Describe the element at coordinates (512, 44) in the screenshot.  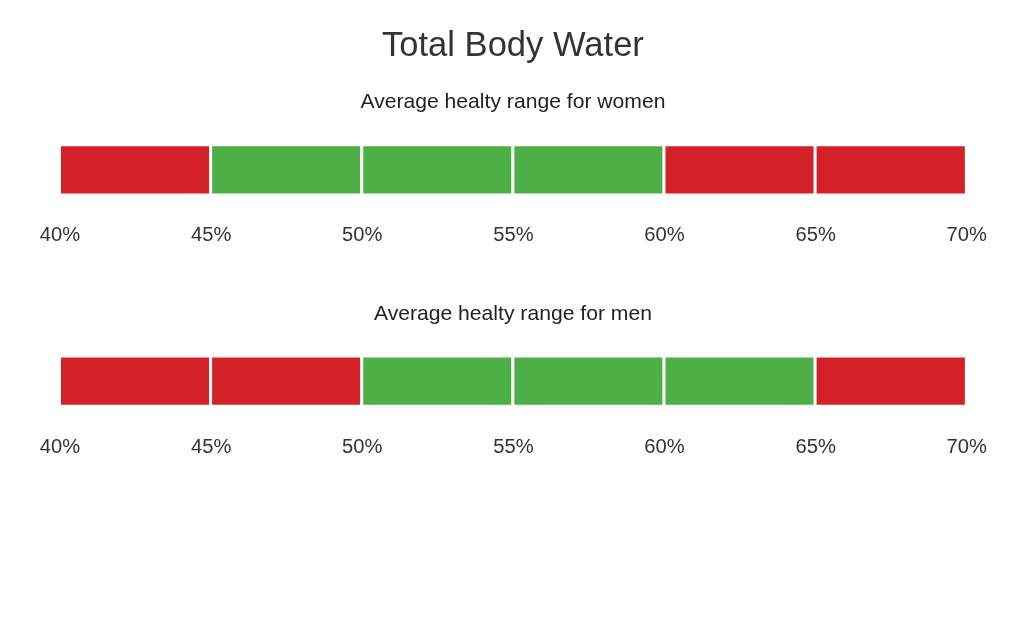
I see `chart-title: Total Body Water` at that location.